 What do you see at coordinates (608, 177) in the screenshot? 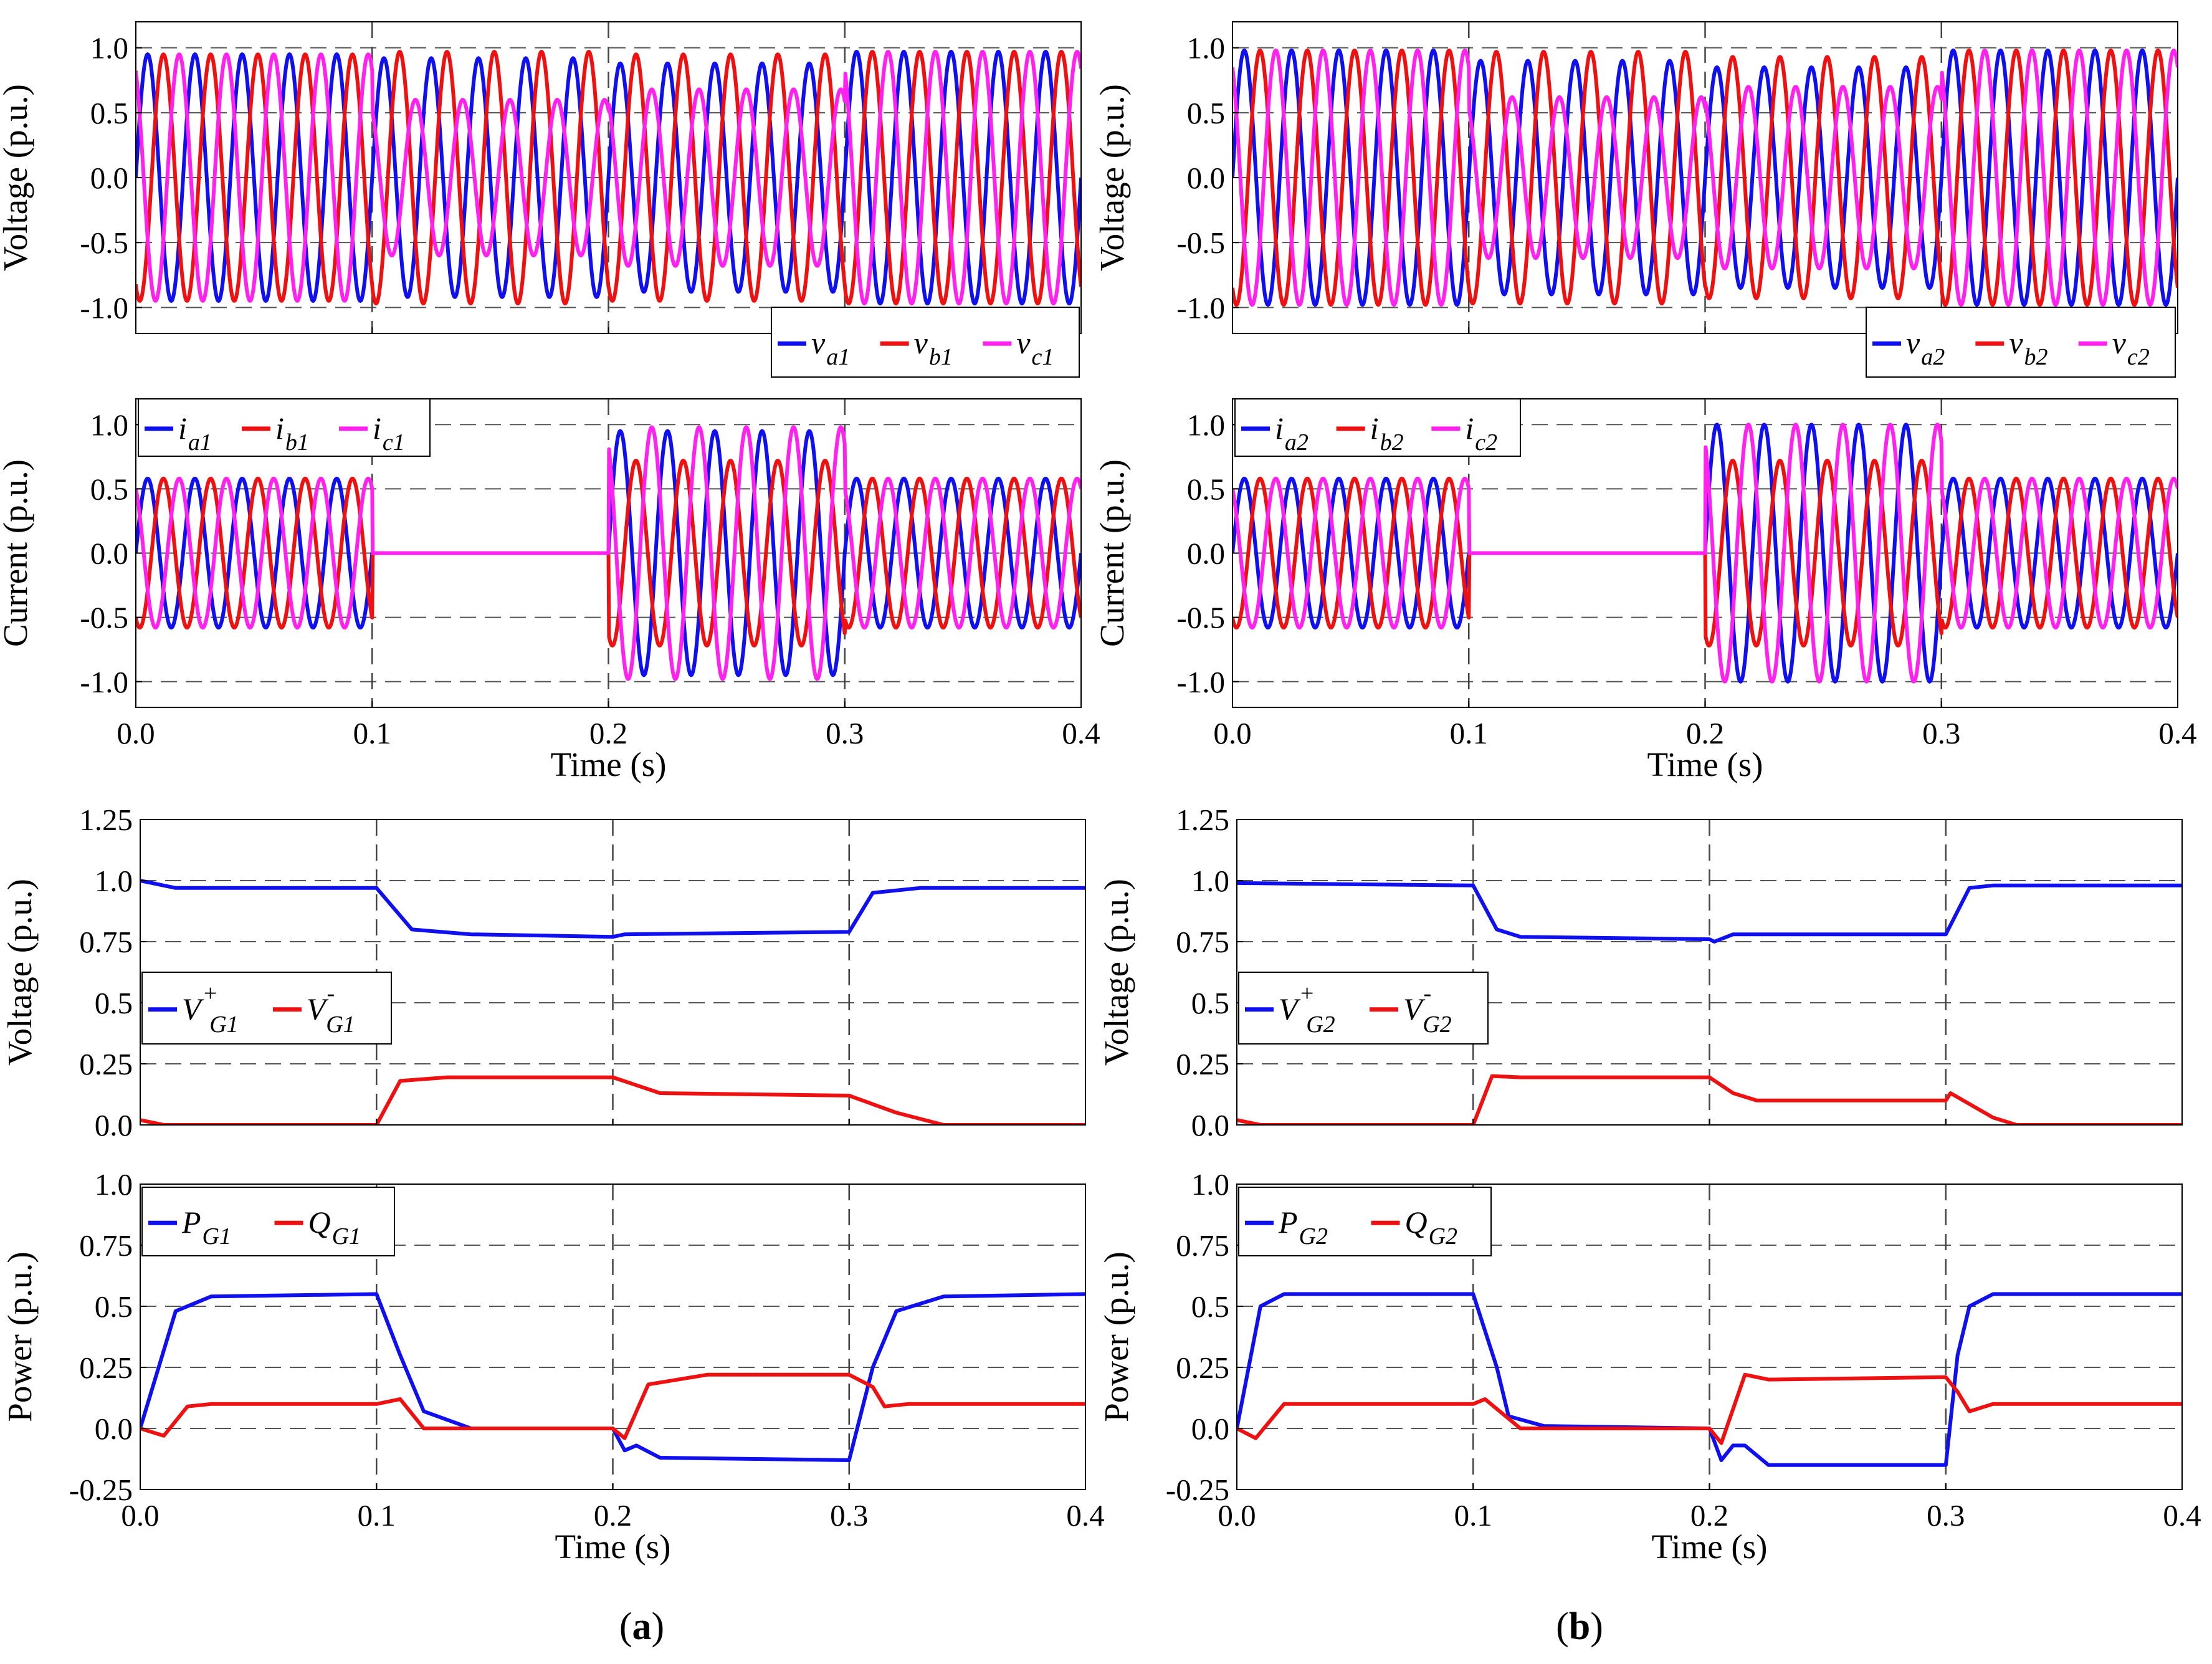
I see `series-line-vb1` at bounding box center [608, 177].